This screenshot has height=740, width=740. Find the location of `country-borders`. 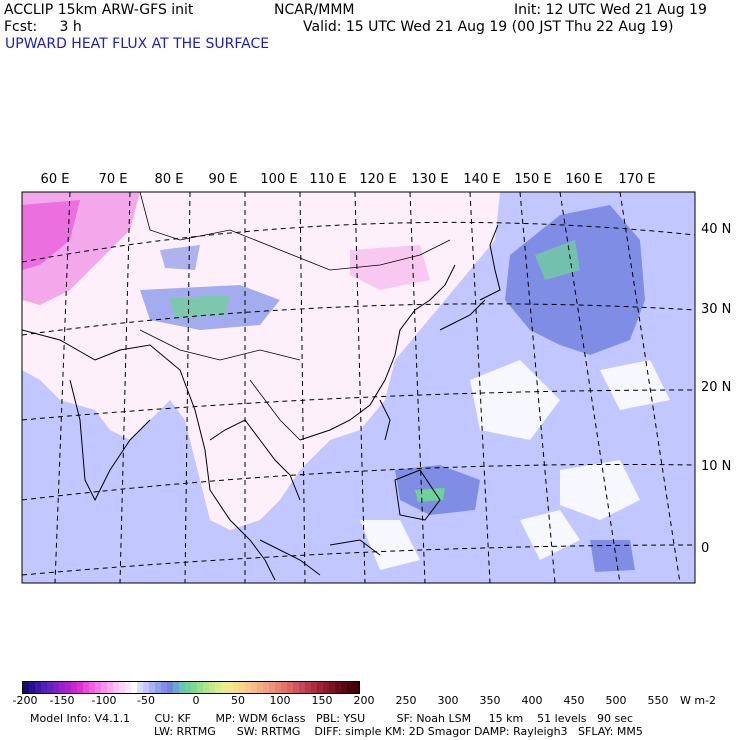

country-borders is located at coordinates (295, 316).